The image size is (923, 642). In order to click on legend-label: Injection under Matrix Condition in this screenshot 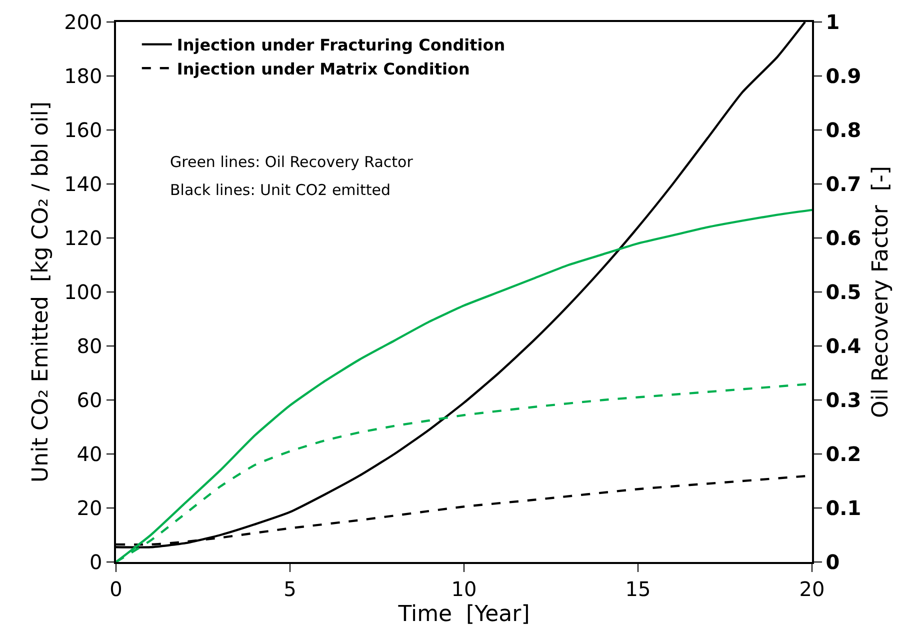, I will do `click(323, 68)`.